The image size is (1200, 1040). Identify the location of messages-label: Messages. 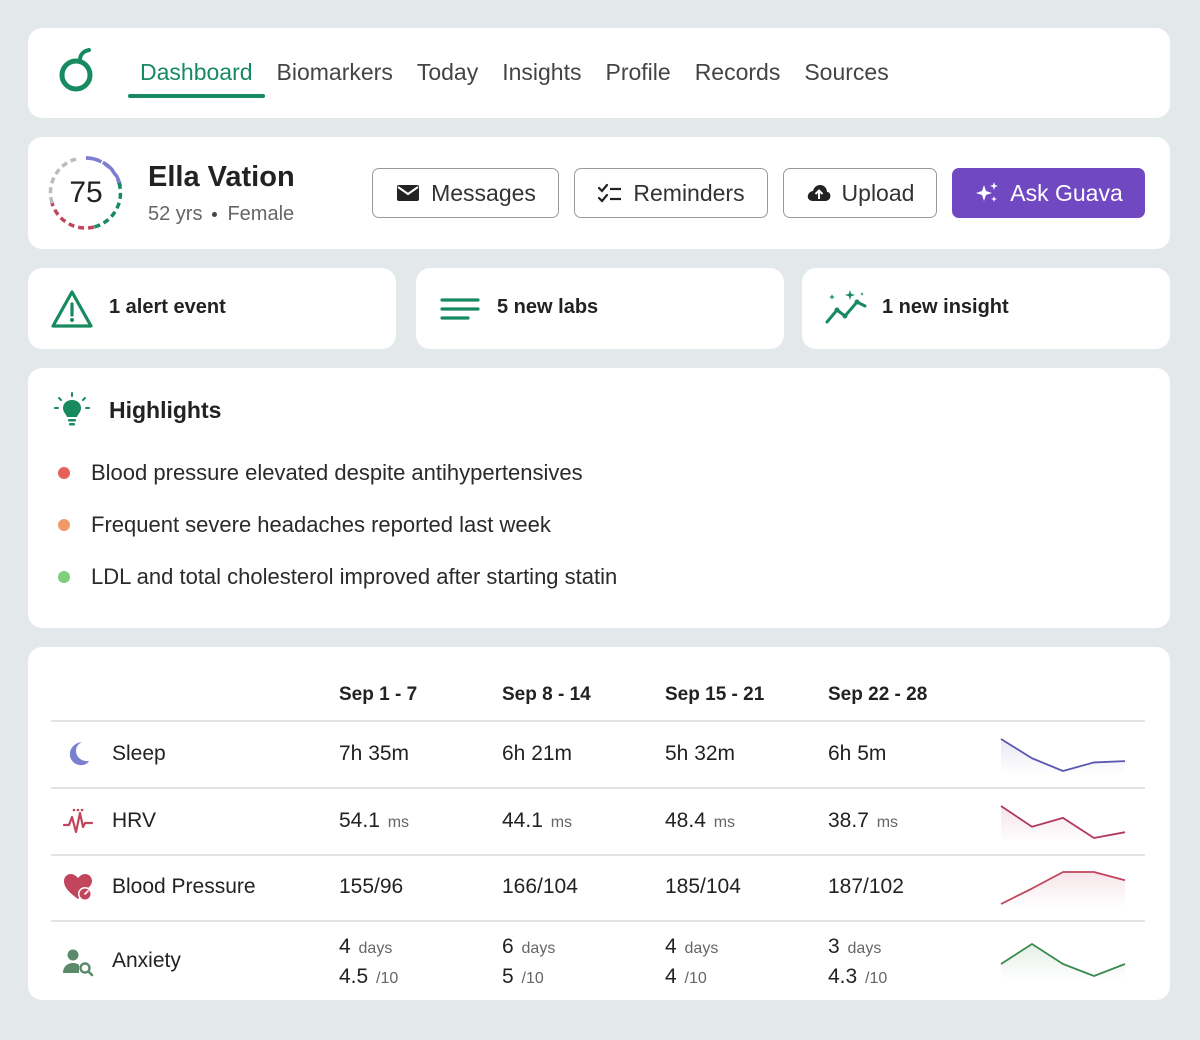
(483, 192).